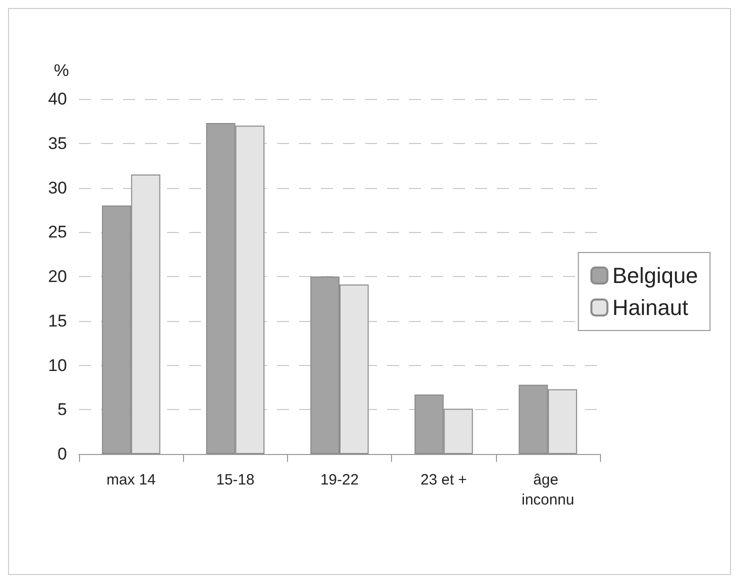 This screenshot has height=583, width=739. What do you see at coordinates (57, 320) in the screenshot?
I see `y-tick-label: 15` at bounding box center [57, 320].